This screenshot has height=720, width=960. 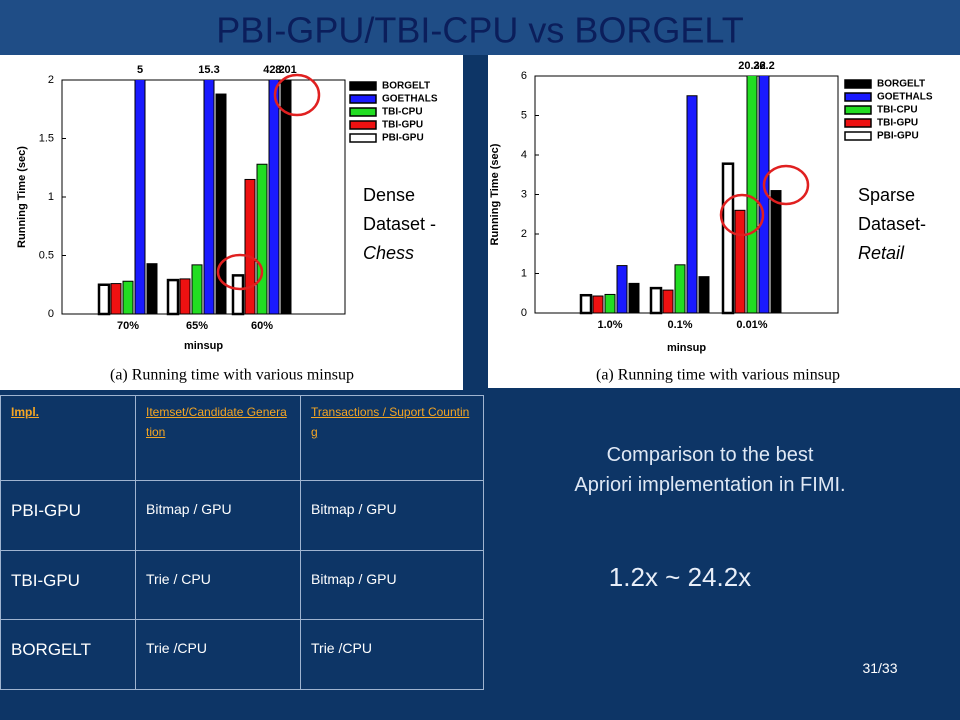 What do you see at coordinates (892, 224) in the screenshot?
I see `annotation: Dataset-` at bounding box center [892, 224].